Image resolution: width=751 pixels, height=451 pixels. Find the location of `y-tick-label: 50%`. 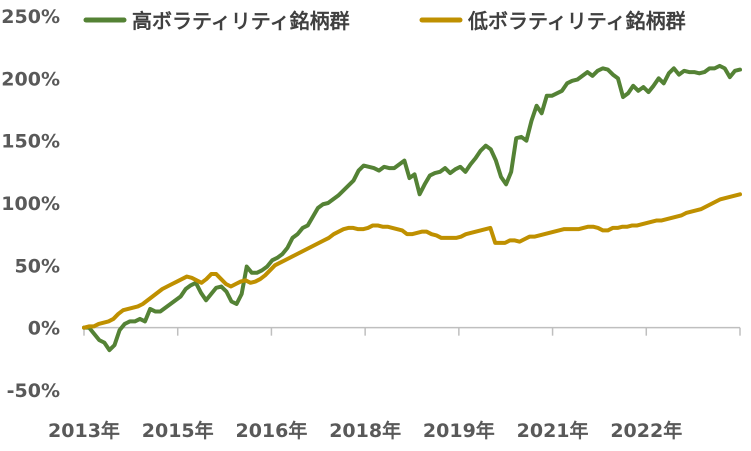

y-tick-label: 50% is located at coordinates (37, 266).